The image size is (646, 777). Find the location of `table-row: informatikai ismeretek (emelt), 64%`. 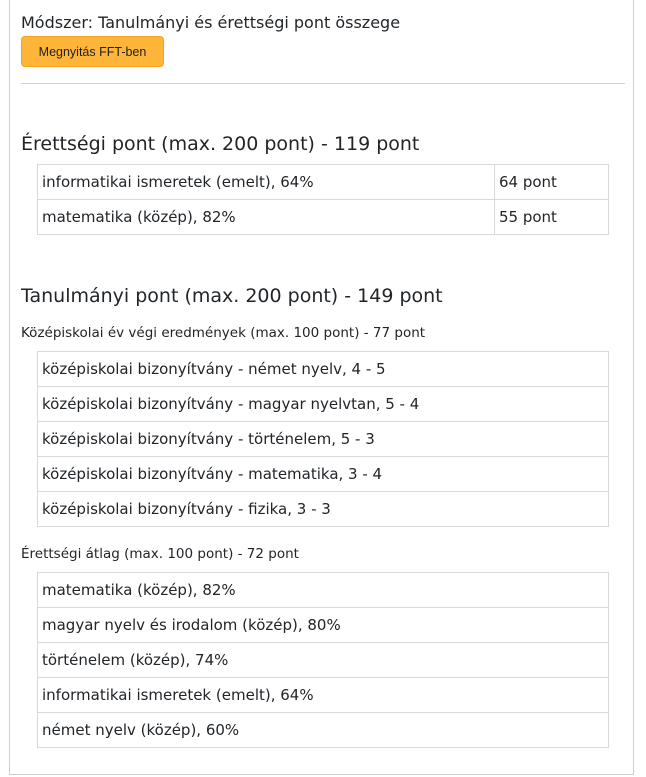

table-row: informatikai ismeretek (emelt), 64% is located at coordinates (323, 695).